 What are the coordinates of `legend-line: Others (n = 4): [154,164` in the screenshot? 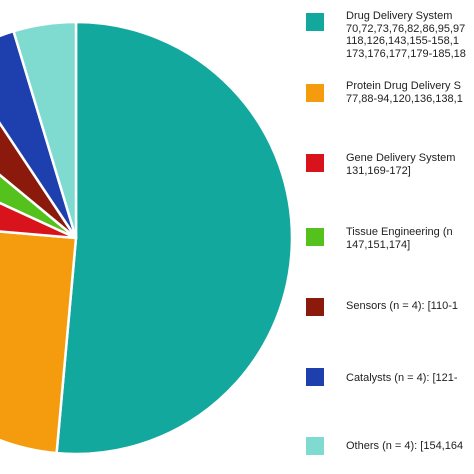 It's located at (410, 446).